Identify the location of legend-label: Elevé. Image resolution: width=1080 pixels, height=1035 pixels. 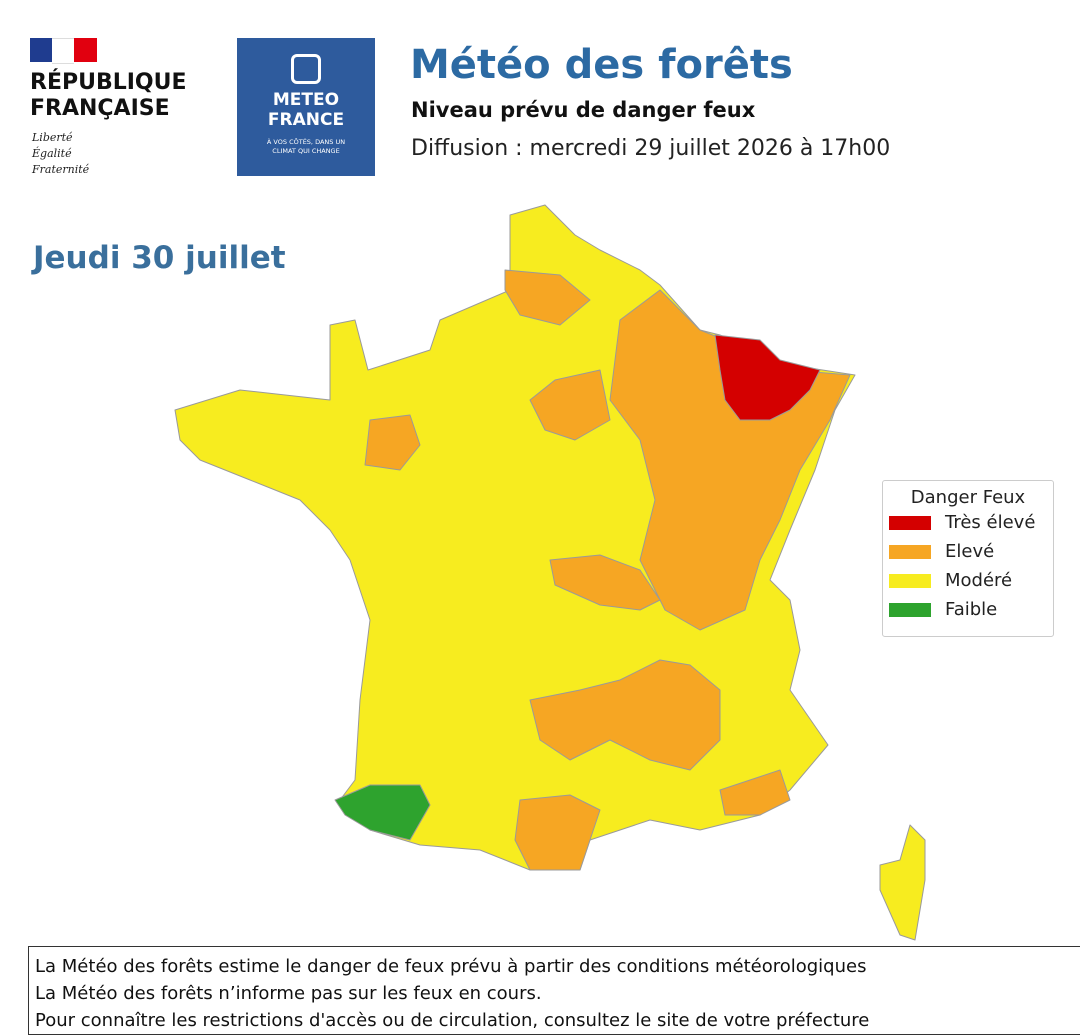
(970, 551).